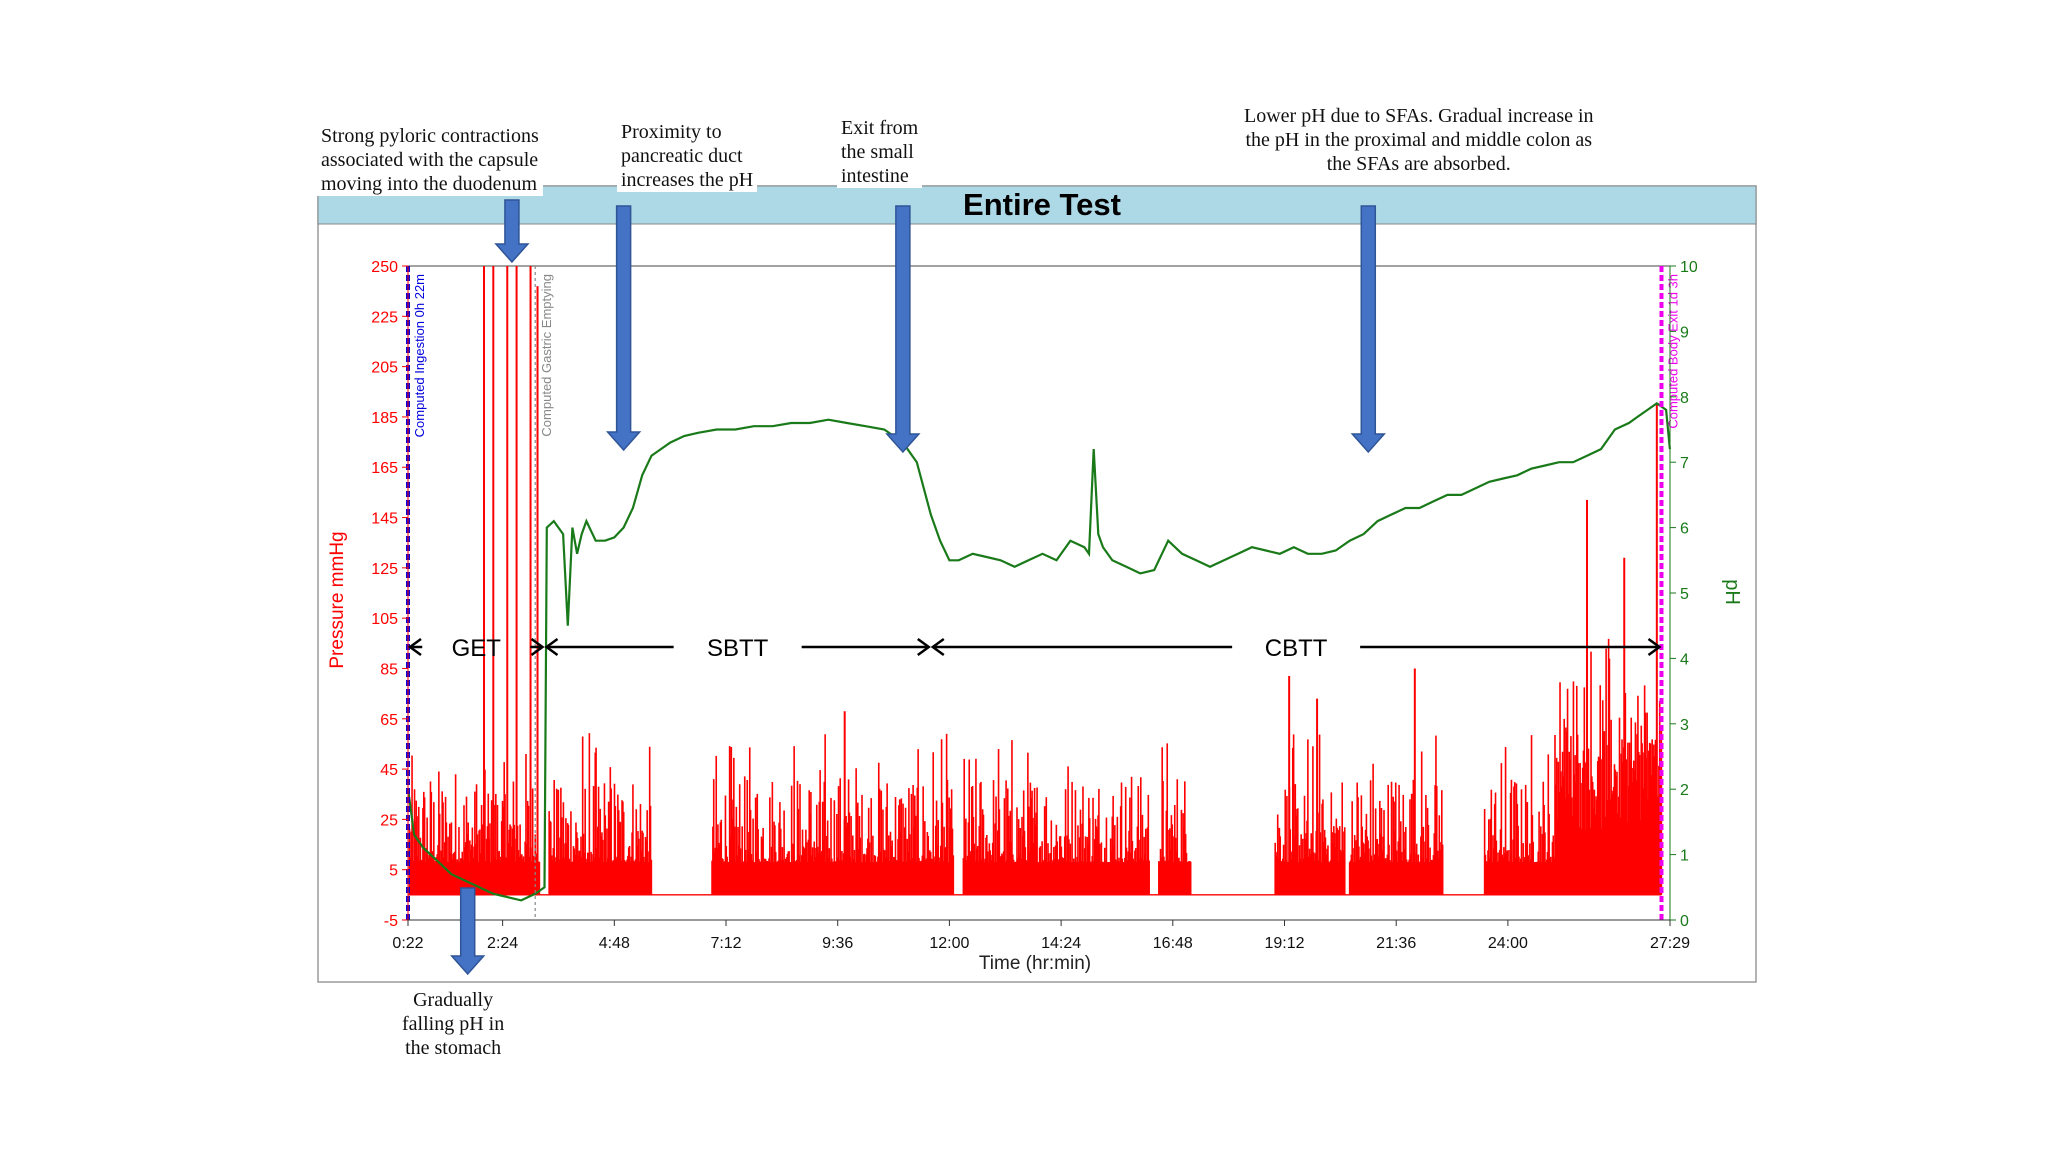 The height and width of the screenshot is (1157, 2048). What do you see at coordinates (384, 619) in the screenshot?
I see `y-left-tick-label: 105` at bounding box center [384, 619].